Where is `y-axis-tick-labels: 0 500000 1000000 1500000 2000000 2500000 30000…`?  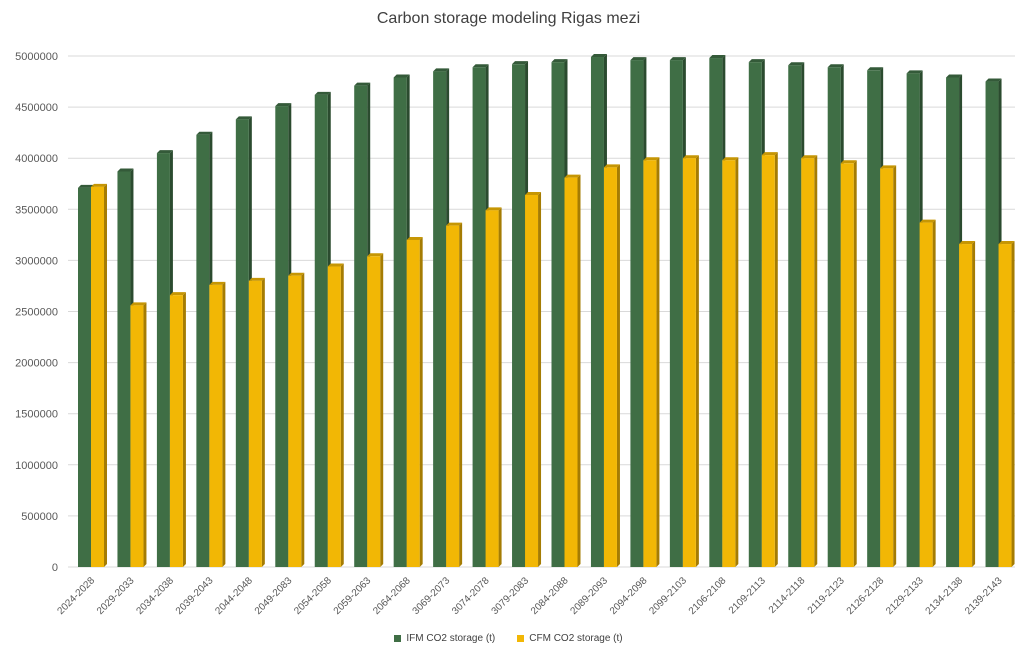 y-axis-tick-labels: 0 500000 1000000 1500000 2000000 2500000 30000… is located at coordinates (36, 312).